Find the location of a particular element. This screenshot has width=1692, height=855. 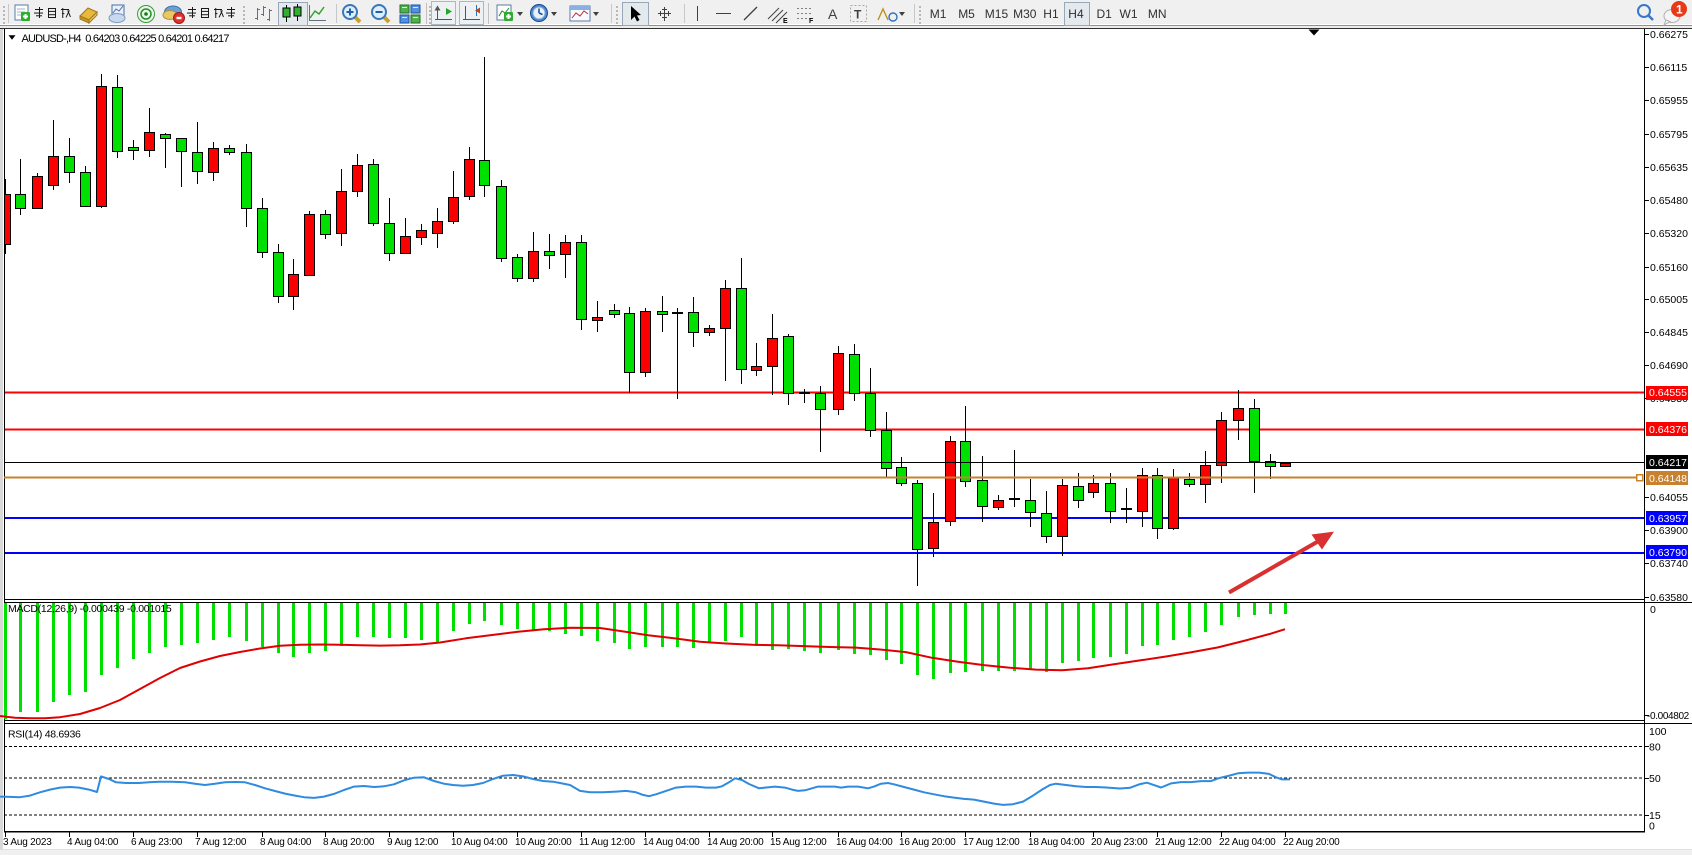

svg-text: 0.65635 is located at coordinates (1669, 168).